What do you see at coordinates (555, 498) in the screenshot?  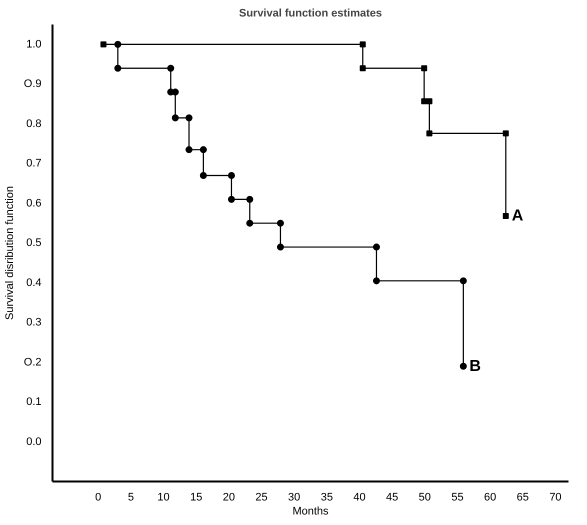 I see `x-tick-label: 70` at bounding box center [555, 498].